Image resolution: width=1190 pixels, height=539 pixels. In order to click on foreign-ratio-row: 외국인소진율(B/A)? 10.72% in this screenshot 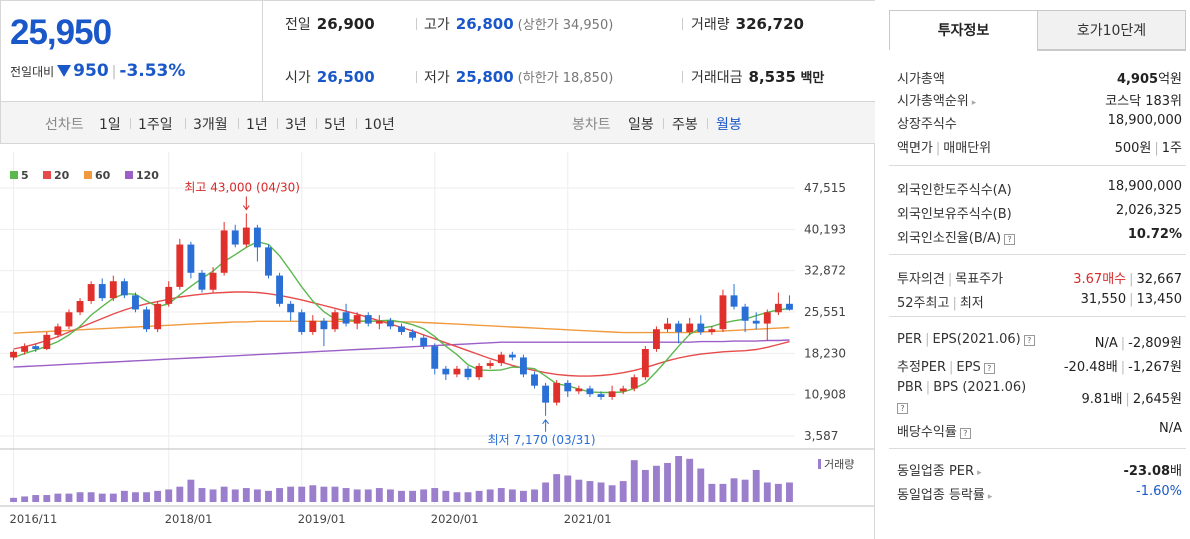, I will do `click(1039, 236)`.